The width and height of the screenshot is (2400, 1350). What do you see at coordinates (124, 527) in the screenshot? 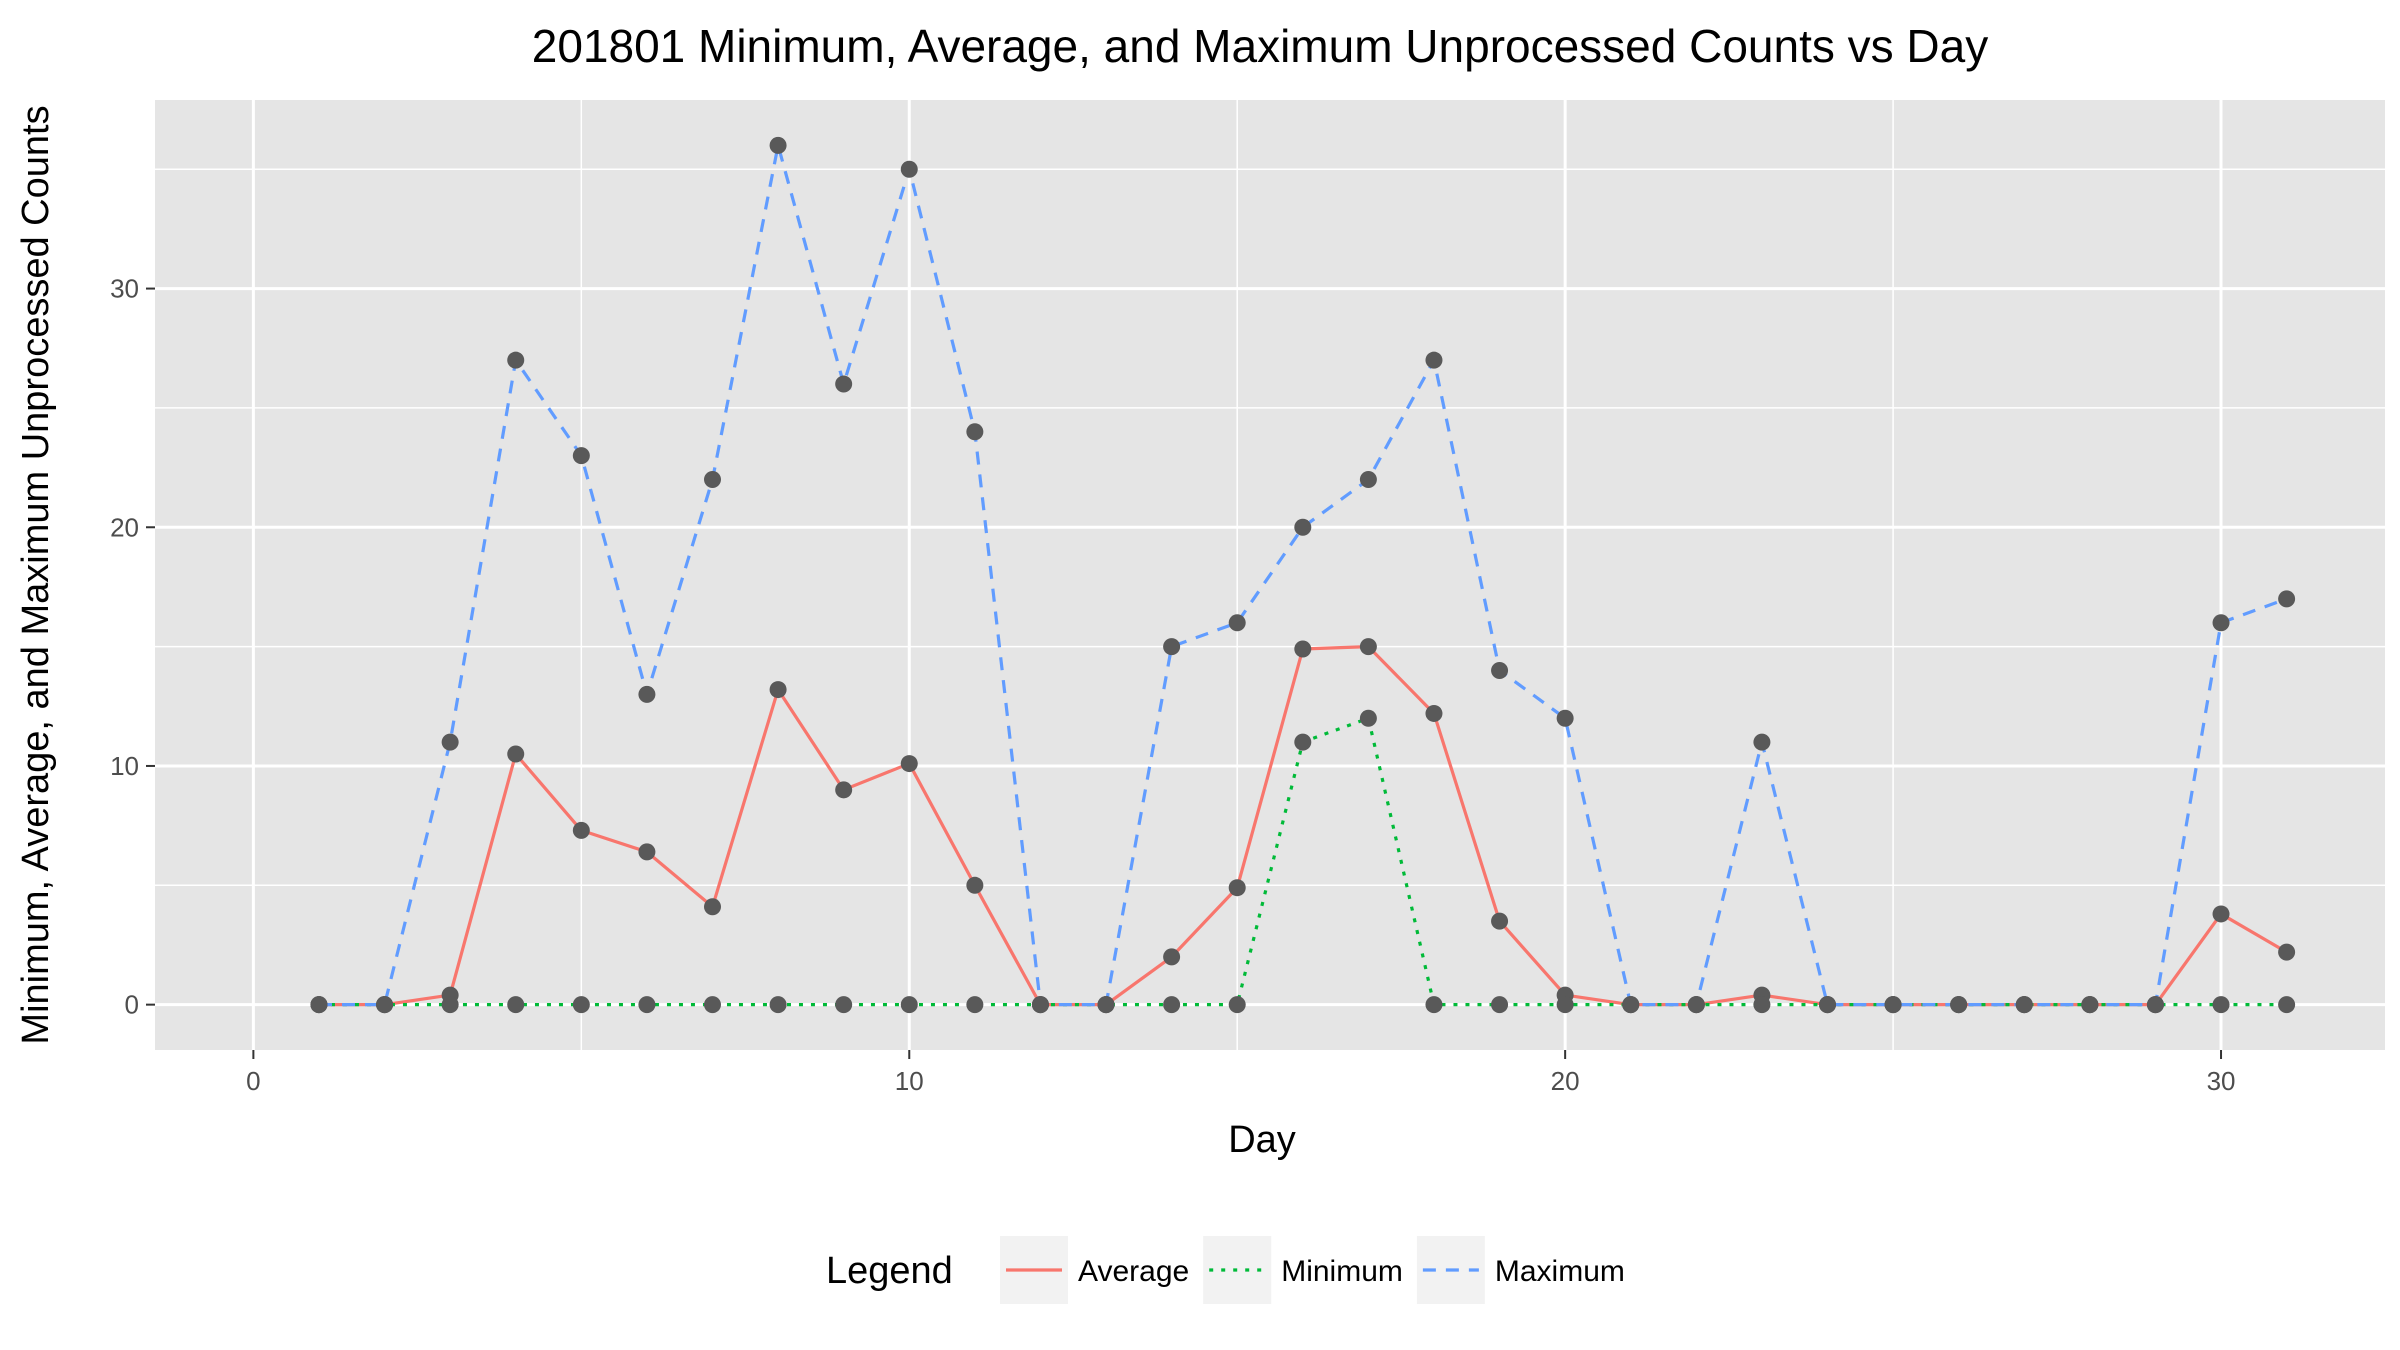
I see `y-tick-label: 20` at bounding box center [124, 527].